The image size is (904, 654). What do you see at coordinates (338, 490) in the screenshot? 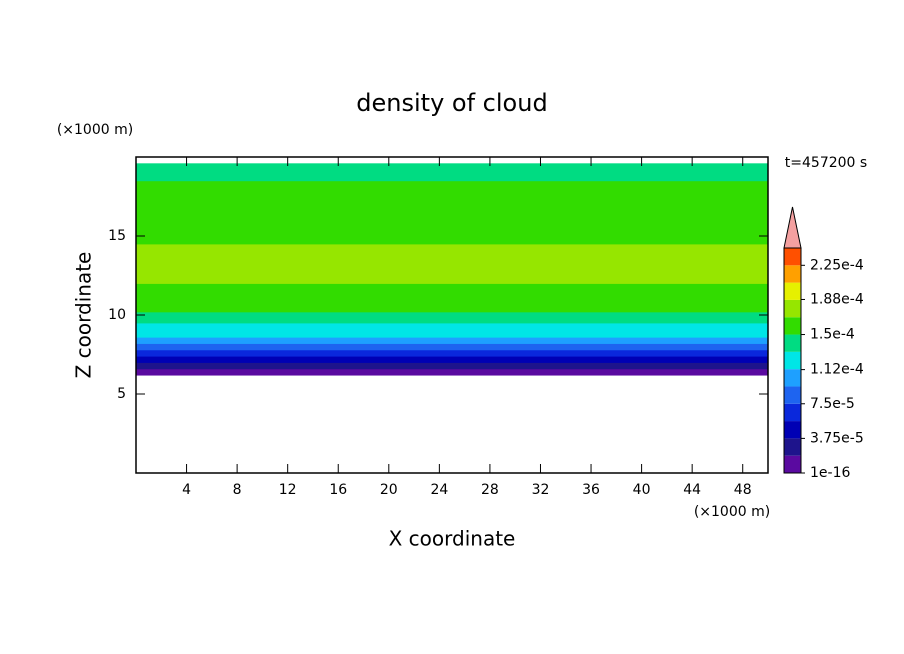
I see `x-tick-label: 16` at bounding box center [338, 490].